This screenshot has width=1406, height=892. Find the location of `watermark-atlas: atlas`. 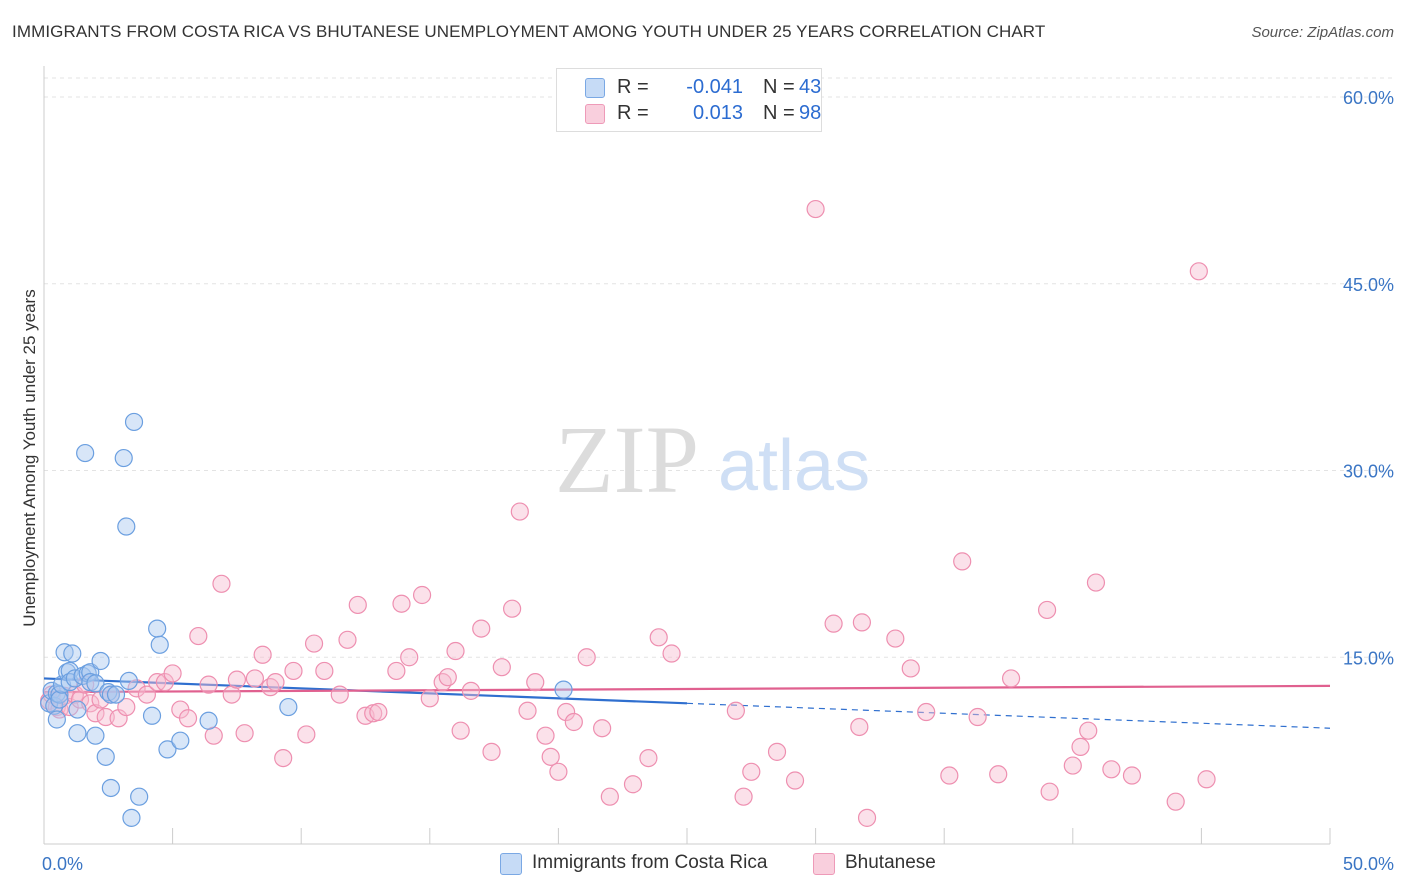

watermark-atlas: atlas is located at coordinates (794, 466).